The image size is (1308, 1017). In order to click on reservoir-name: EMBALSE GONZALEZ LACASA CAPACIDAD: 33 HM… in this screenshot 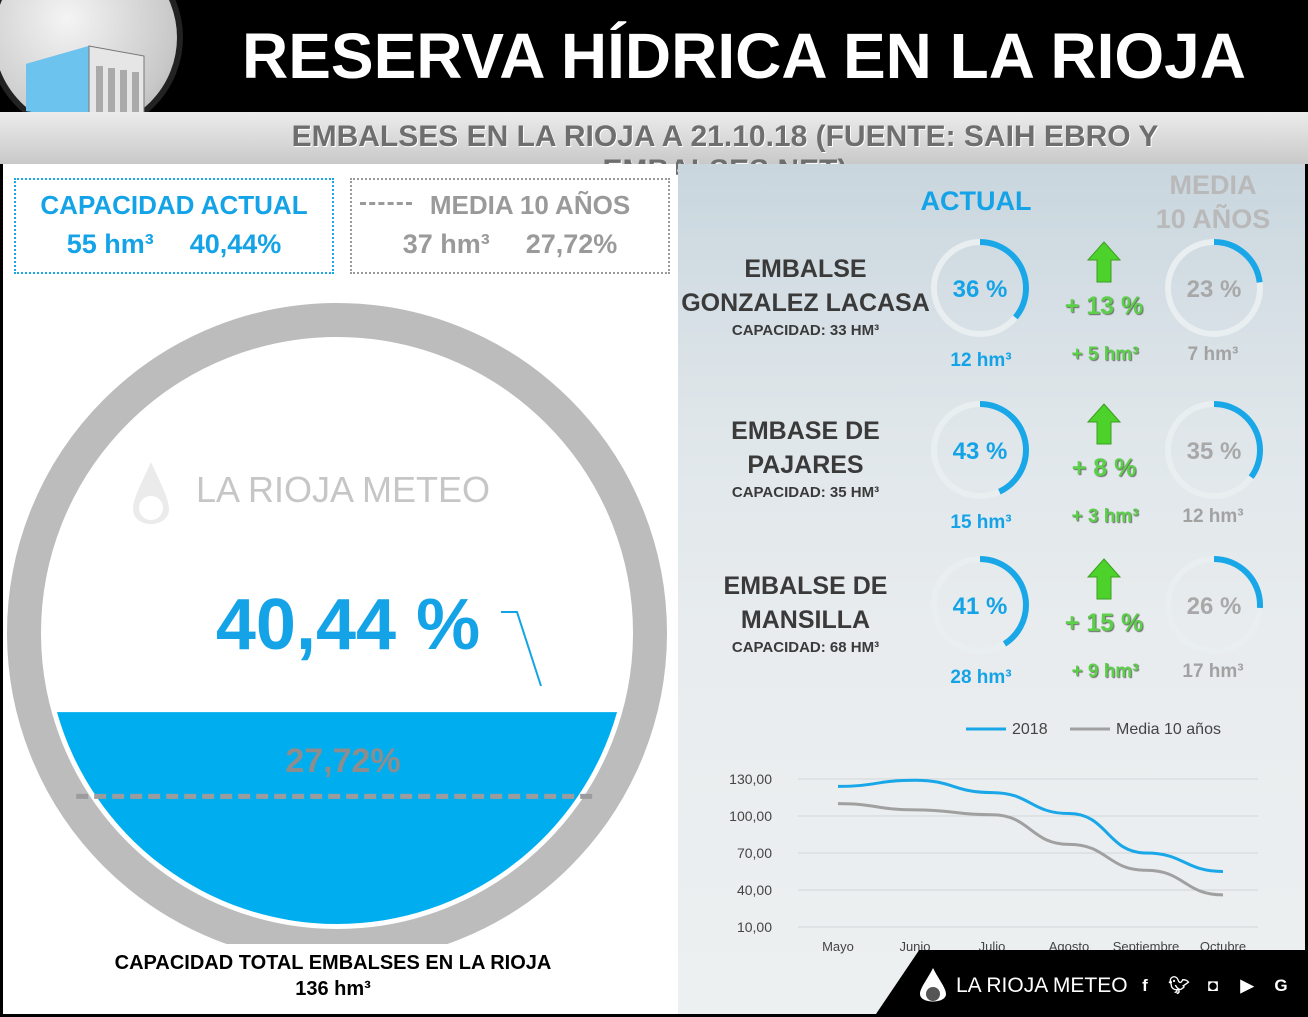, I will do `click(805, 295)`.